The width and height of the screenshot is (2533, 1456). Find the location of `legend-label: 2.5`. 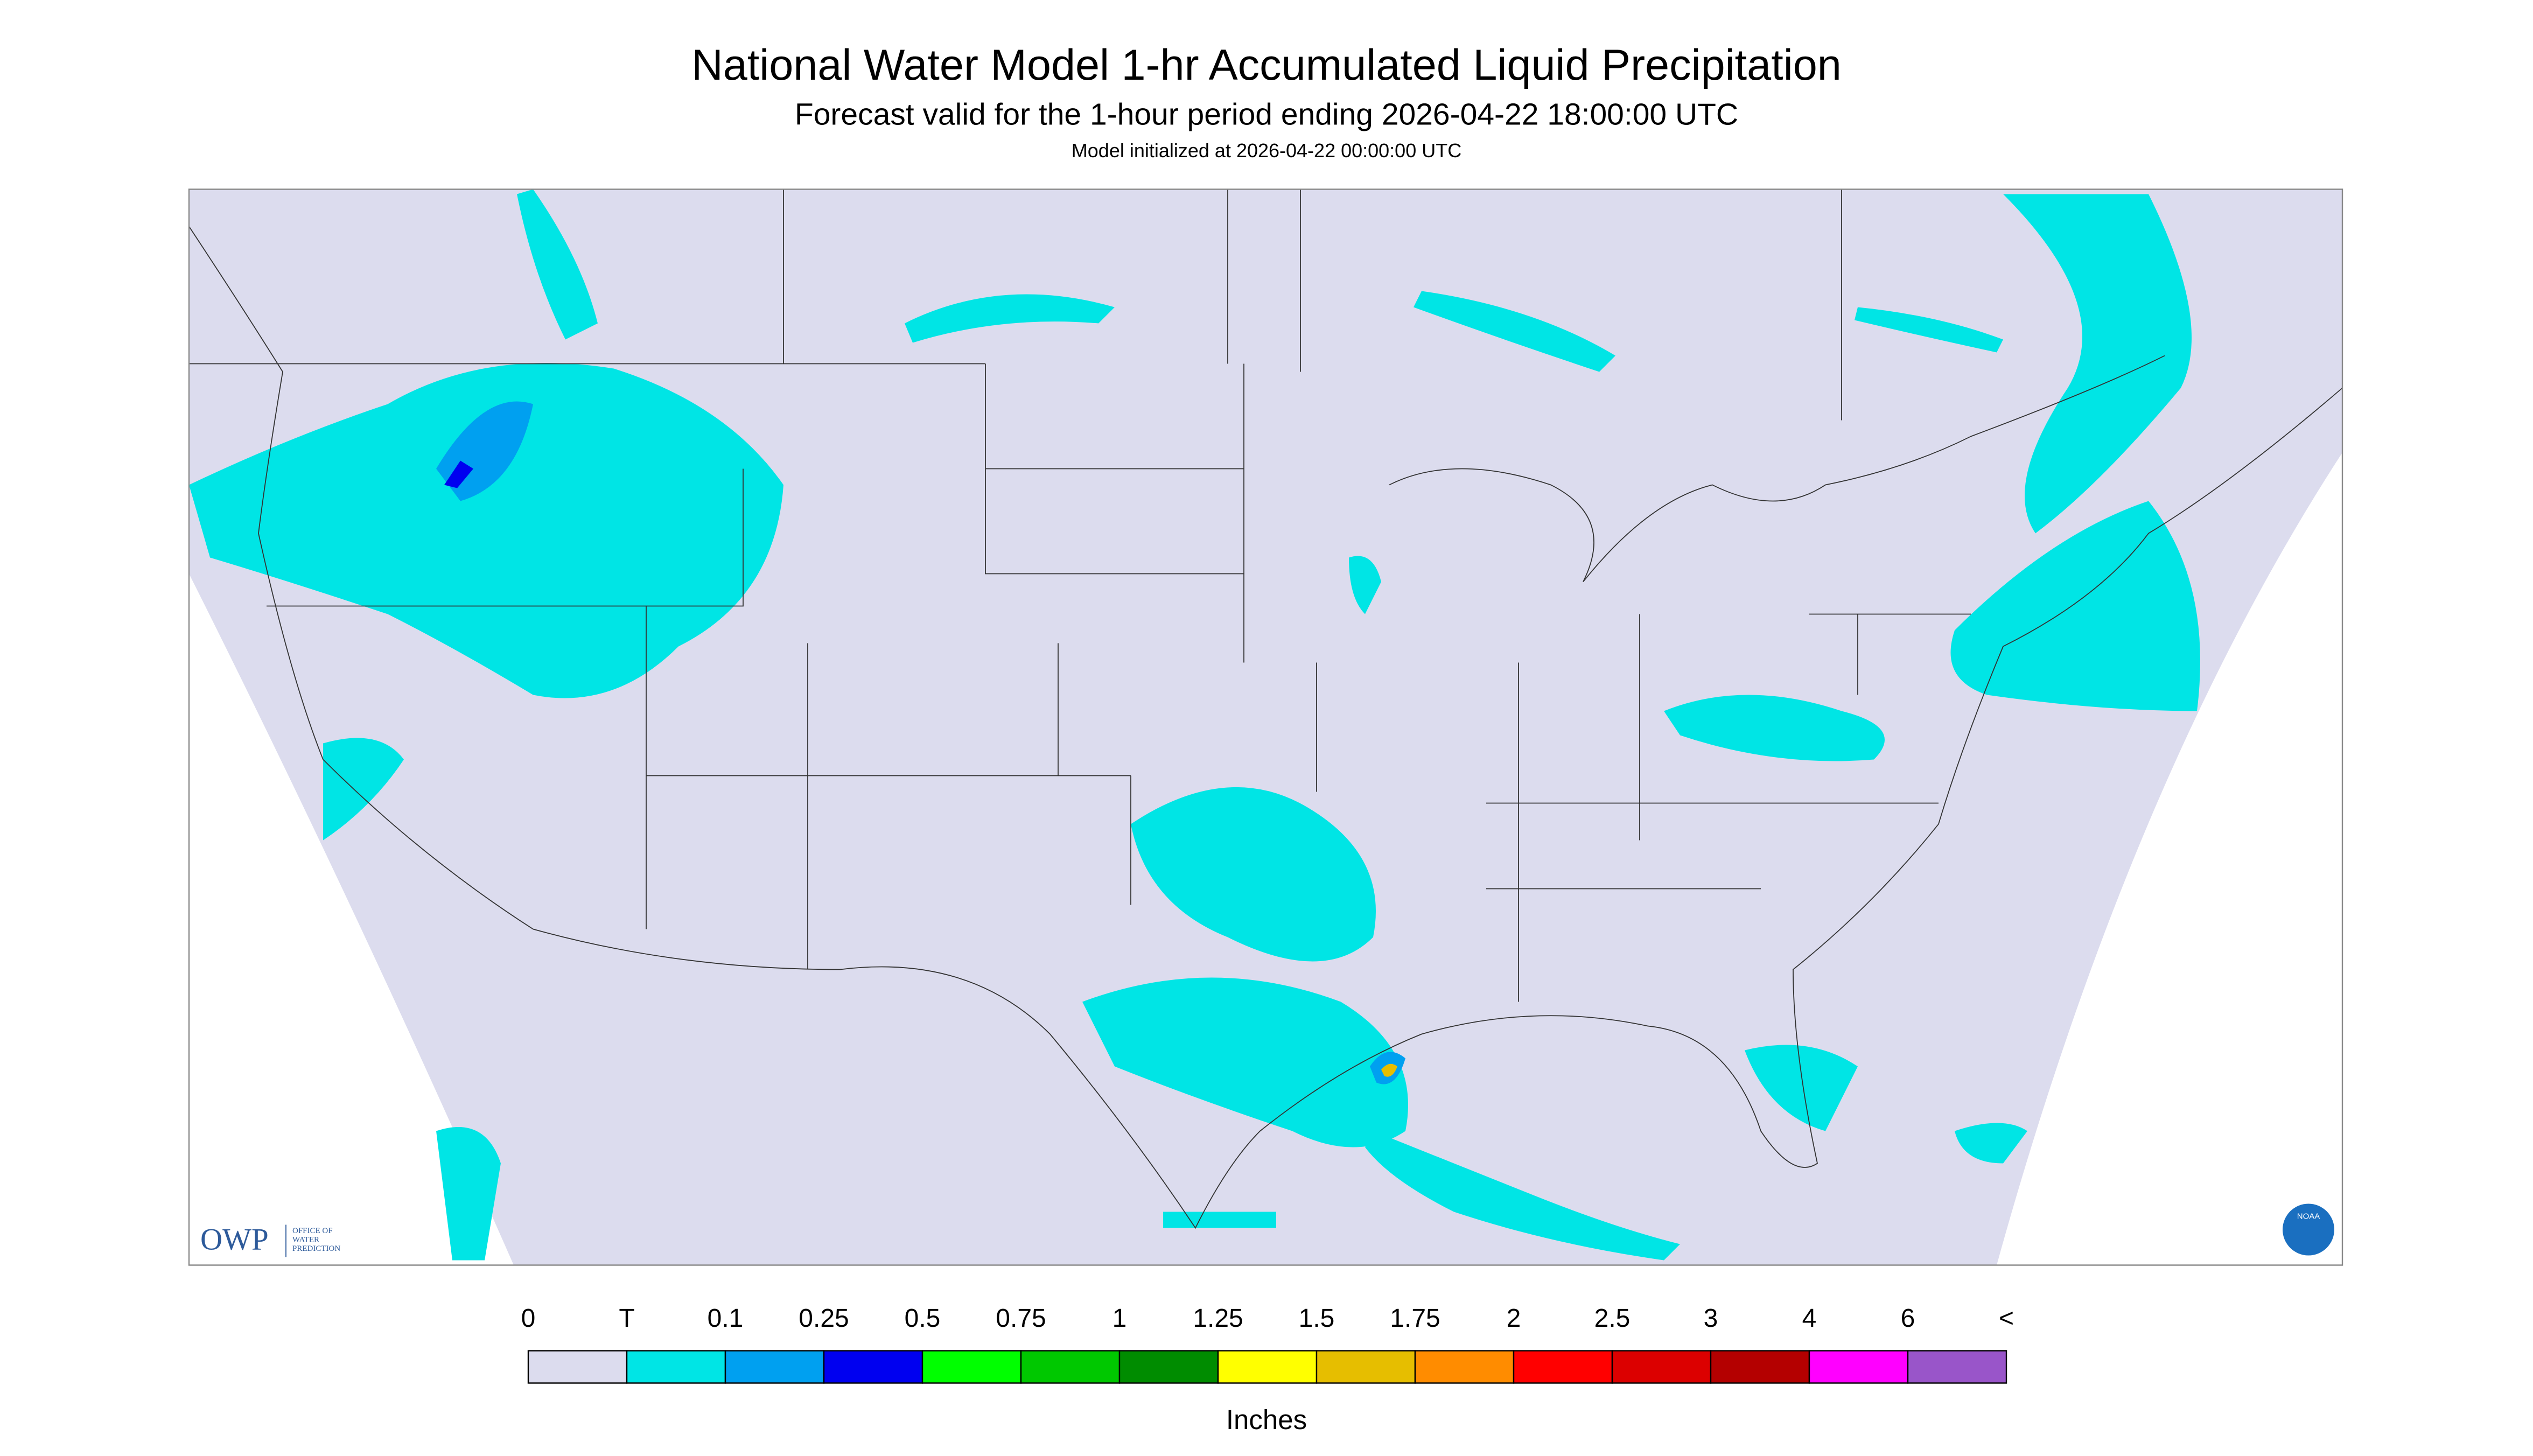

legend-label: 2.5 is located at coordinates (1612, 1318).